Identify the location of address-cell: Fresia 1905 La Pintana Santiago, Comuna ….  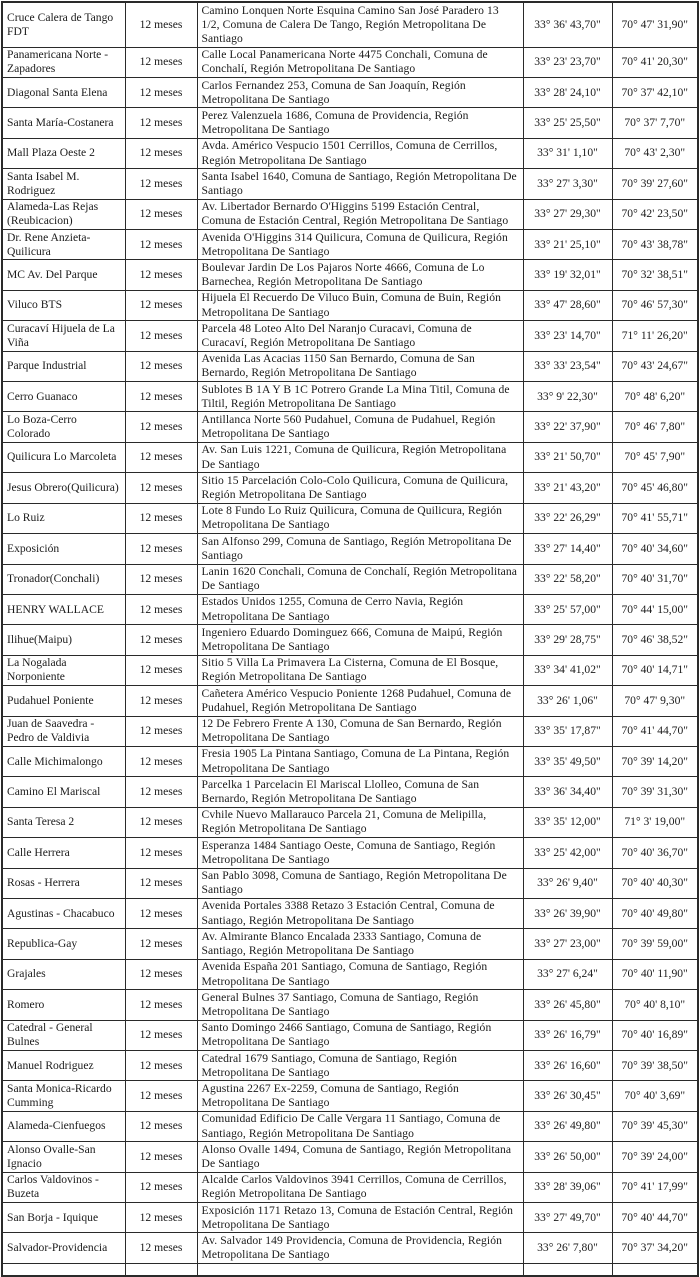
(360, 761).